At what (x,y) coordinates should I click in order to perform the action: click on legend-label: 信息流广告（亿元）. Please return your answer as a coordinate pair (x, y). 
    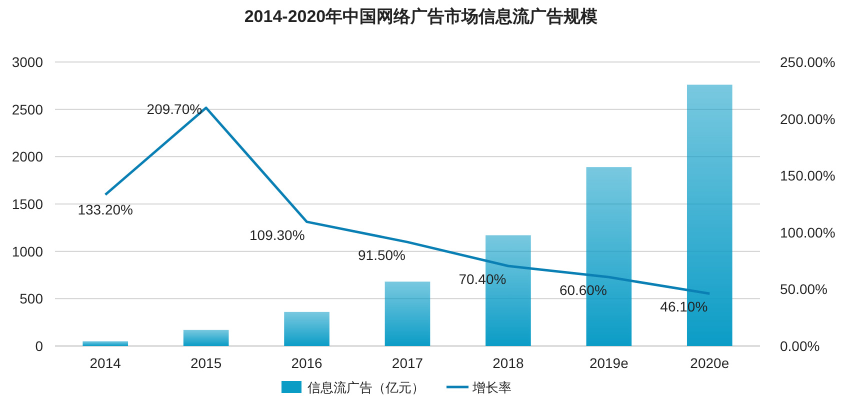
    Looking at the image, I should click on (366, 387).